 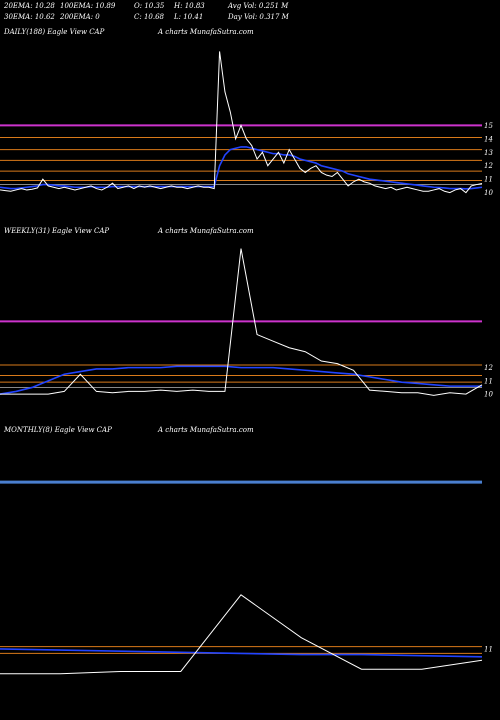 I want to click on ema30-label: 30EMA: 10.62, so click(x=29, y=17).